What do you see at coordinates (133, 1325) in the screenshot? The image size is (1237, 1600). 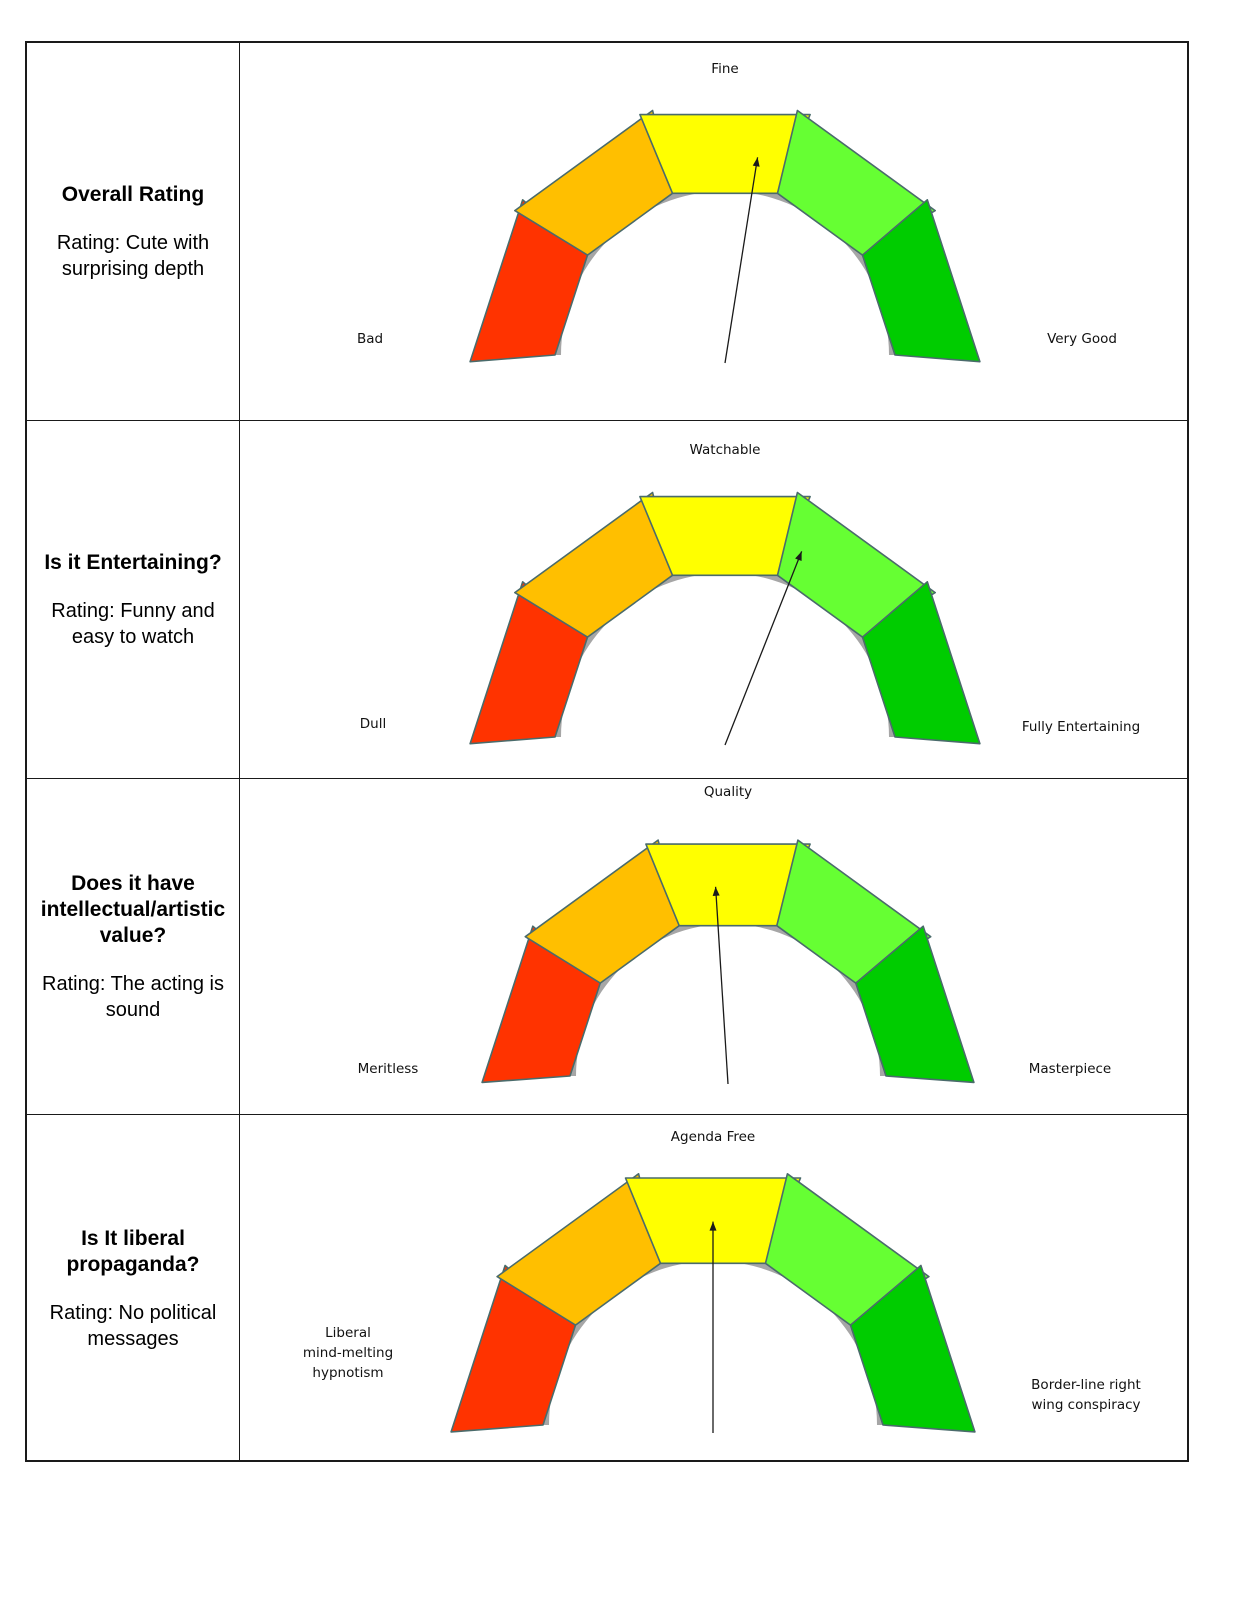 I see `rating-text: Rating: No political messages` at bounding box center [133, 1325].